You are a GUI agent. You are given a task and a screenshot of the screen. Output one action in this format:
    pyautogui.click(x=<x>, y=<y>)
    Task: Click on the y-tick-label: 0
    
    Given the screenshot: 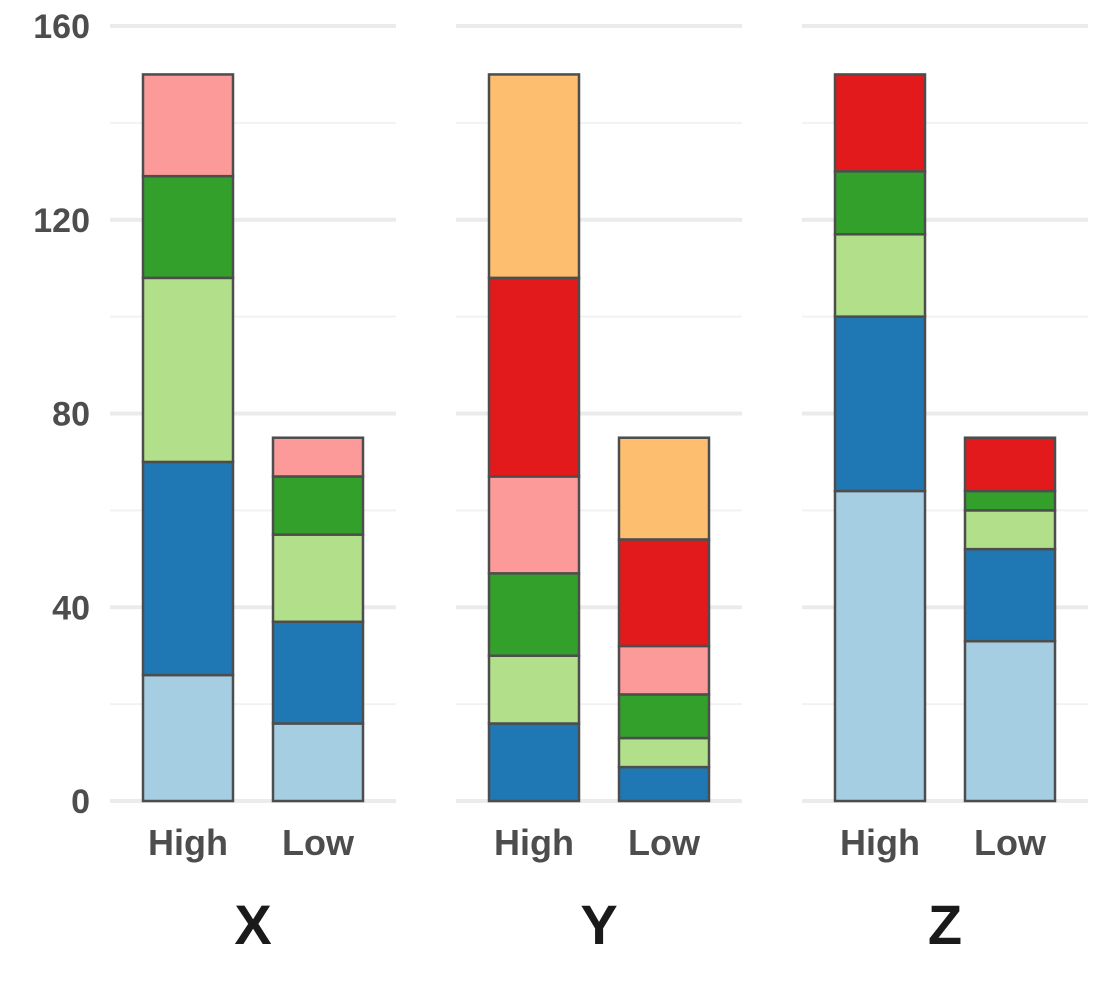 What is the action you would take?
    pyautogui.click(x=80, y=802)
    